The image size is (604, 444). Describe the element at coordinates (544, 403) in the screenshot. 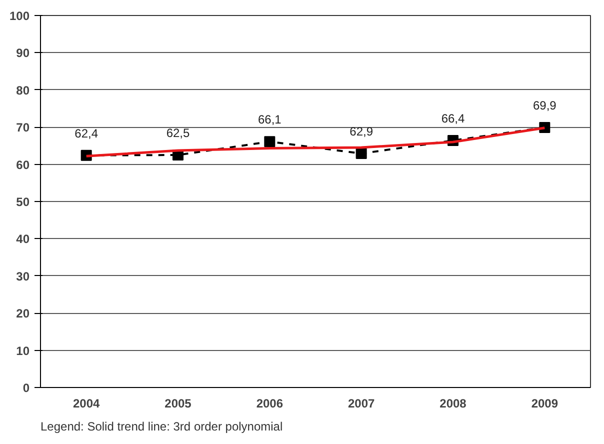

I see `x-tick-label: 2009` at that location.